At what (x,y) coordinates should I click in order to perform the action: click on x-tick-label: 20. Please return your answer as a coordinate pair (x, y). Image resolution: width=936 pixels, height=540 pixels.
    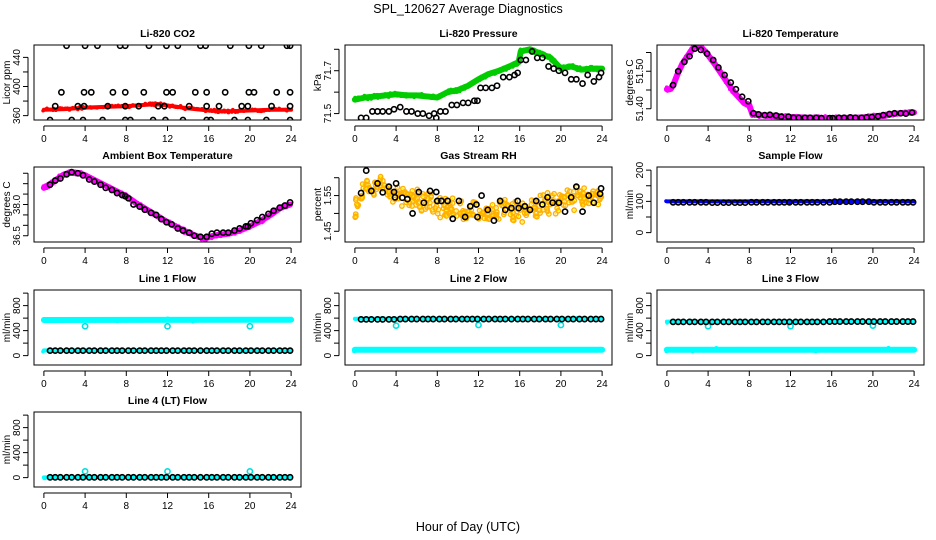
    Looking at the image, I should click on (561, 139).